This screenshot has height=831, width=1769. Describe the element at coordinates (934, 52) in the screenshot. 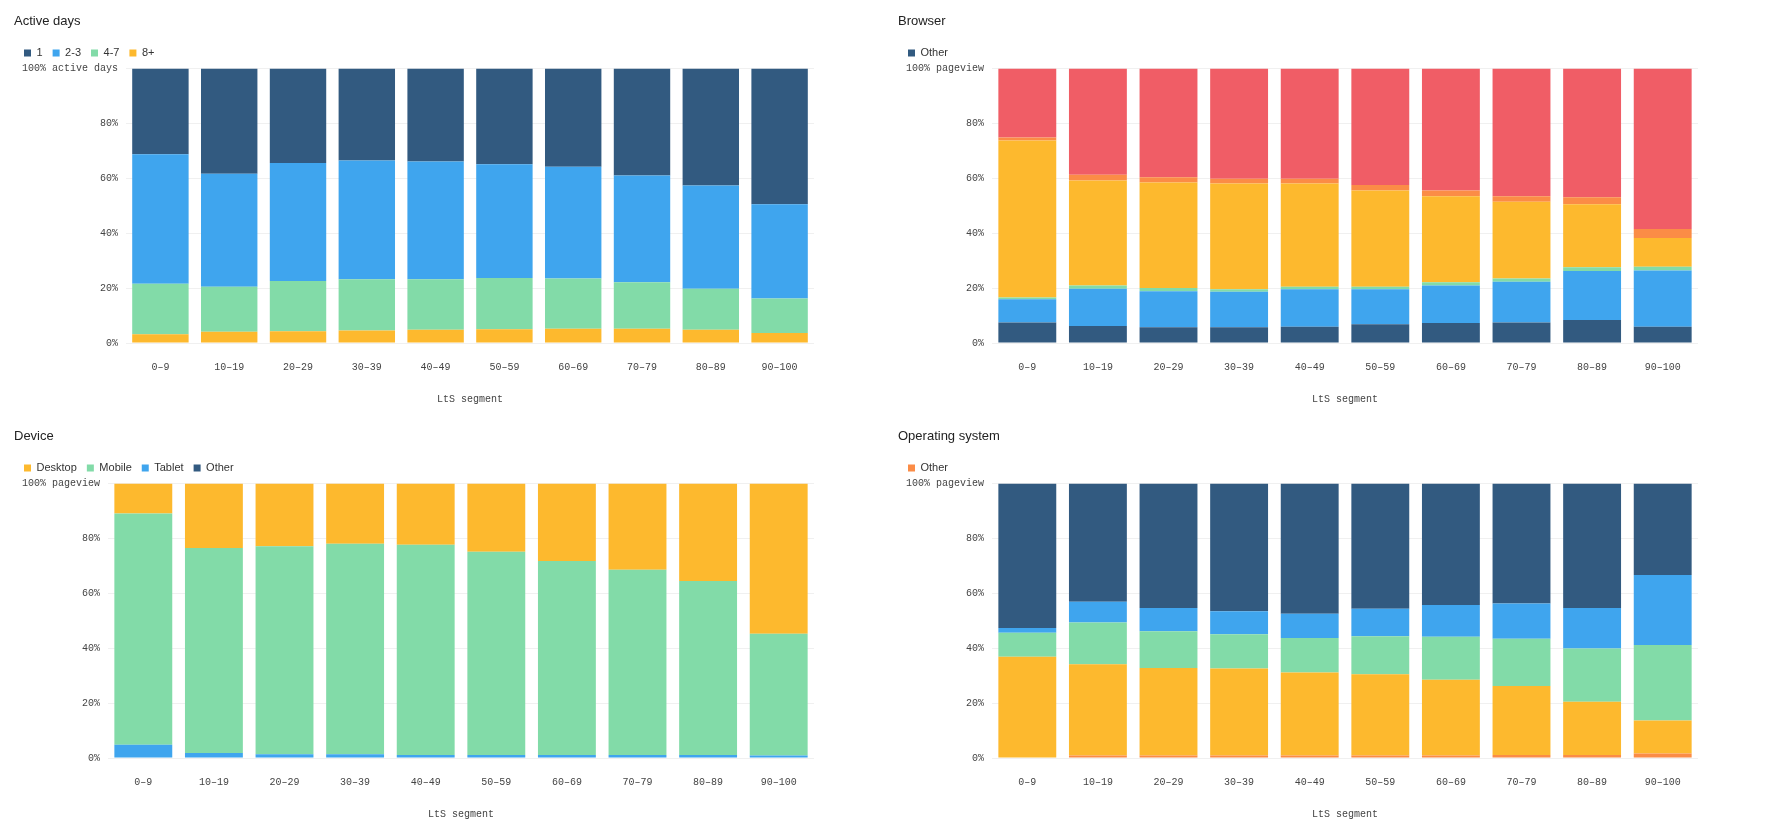

I see `legend-label: Other` at that location.